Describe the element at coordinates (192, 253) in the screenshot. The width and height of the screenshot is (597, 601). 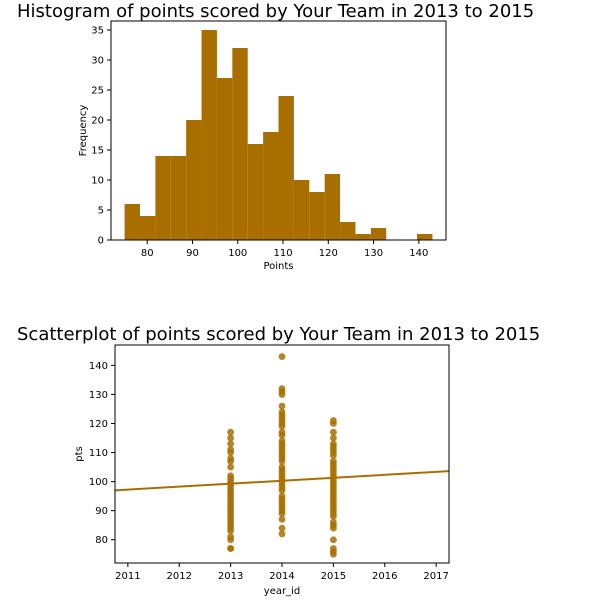
I see `x-tick-label: 90` at that location.